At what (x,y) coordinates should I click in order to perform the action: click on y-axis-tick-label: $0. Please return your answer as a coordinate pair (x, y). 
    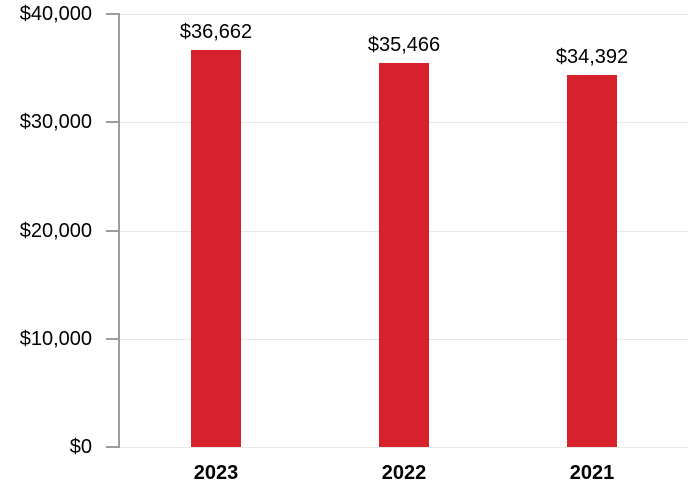
    Looking at the image, I should click on (80, 447).